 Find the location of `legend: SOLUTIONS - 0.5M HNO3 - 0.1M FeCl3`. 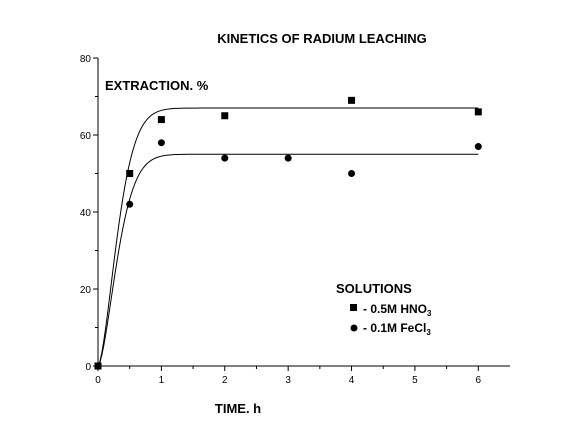

legend: SOLUTIONS - 0.5M HNO3 - 0.1M FeCl3 is located at coordinates (384, 309).